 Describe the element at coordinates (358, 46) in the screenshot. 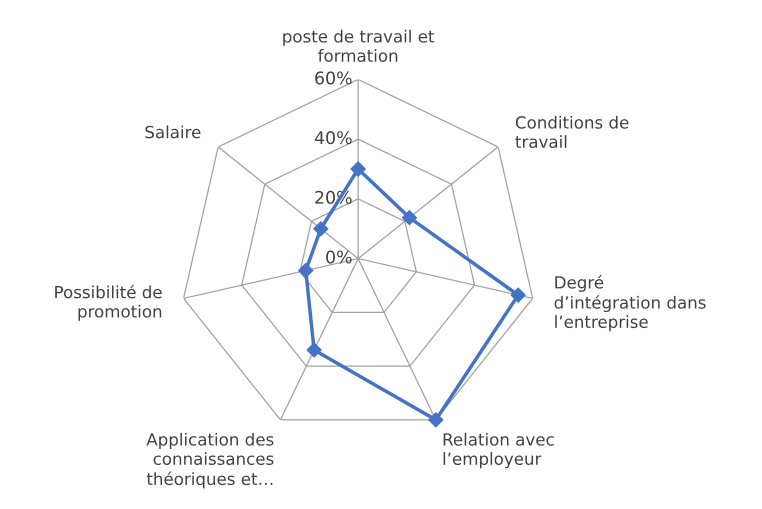

I see `spoke-label: poste de travail et formation` at that location.